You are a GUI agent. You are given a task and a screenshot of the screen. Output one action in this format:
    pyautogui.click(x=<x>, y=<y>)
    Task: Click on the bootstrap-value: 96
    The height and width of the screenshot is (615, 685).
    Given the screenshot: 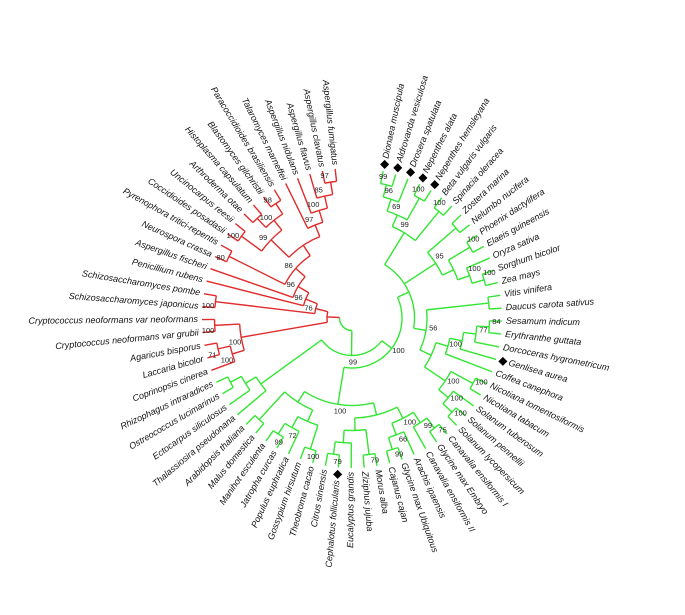 What is the action you would take?
    pyautogui.click(x=298, y=297)
    